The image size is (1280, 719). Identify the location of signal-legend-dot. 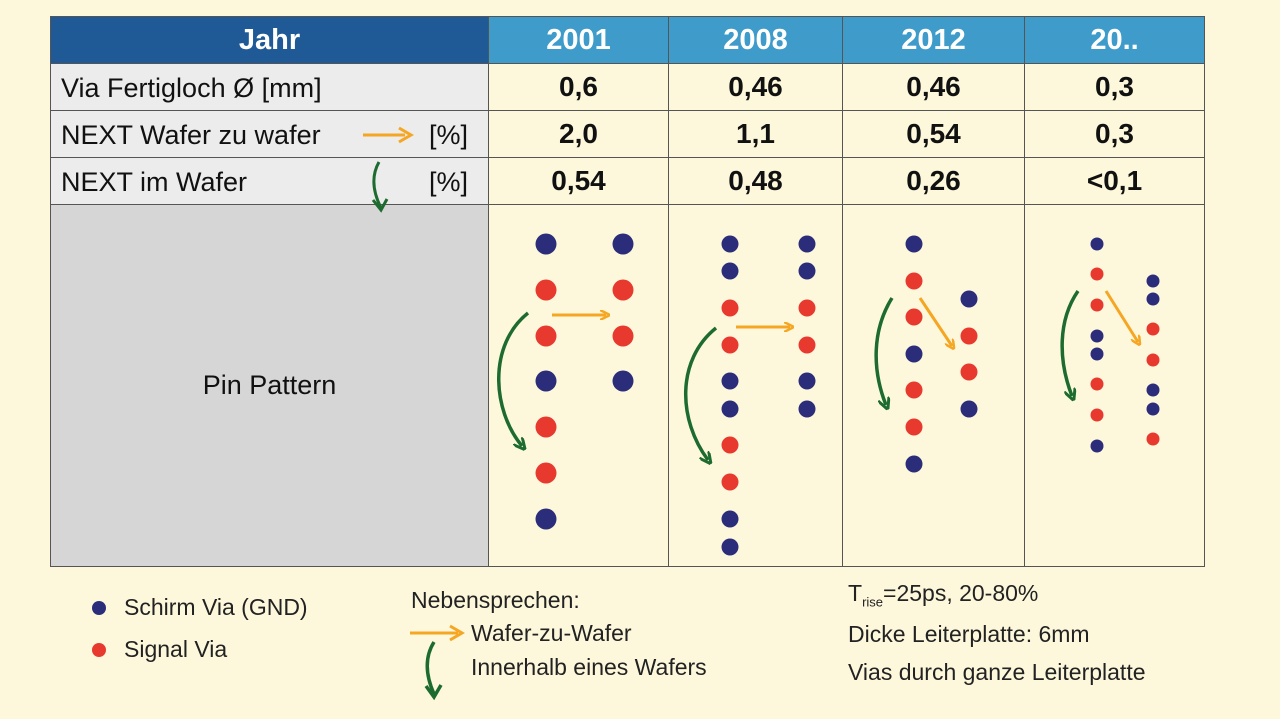
(99, 650).